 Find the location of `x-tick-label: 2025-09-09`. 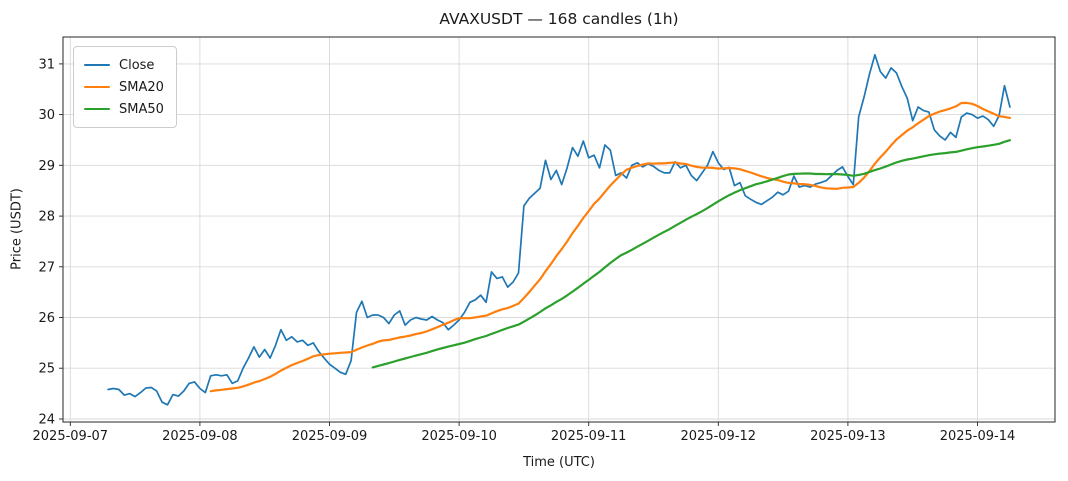

x-tick-label: 2025-09-09 is located at coordinates (330, 436).